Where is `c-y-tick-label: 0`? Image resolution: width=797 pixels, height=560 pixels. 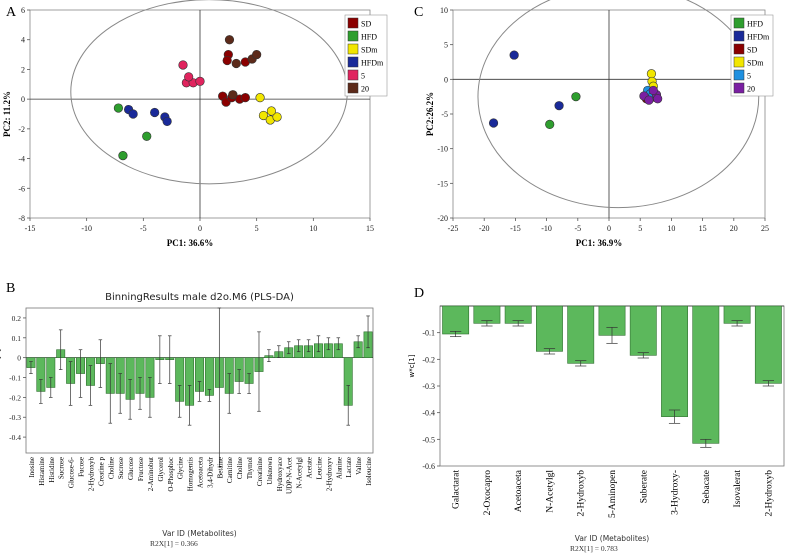 c-y-tick-label: 0 is located at coordinates (446, 79).